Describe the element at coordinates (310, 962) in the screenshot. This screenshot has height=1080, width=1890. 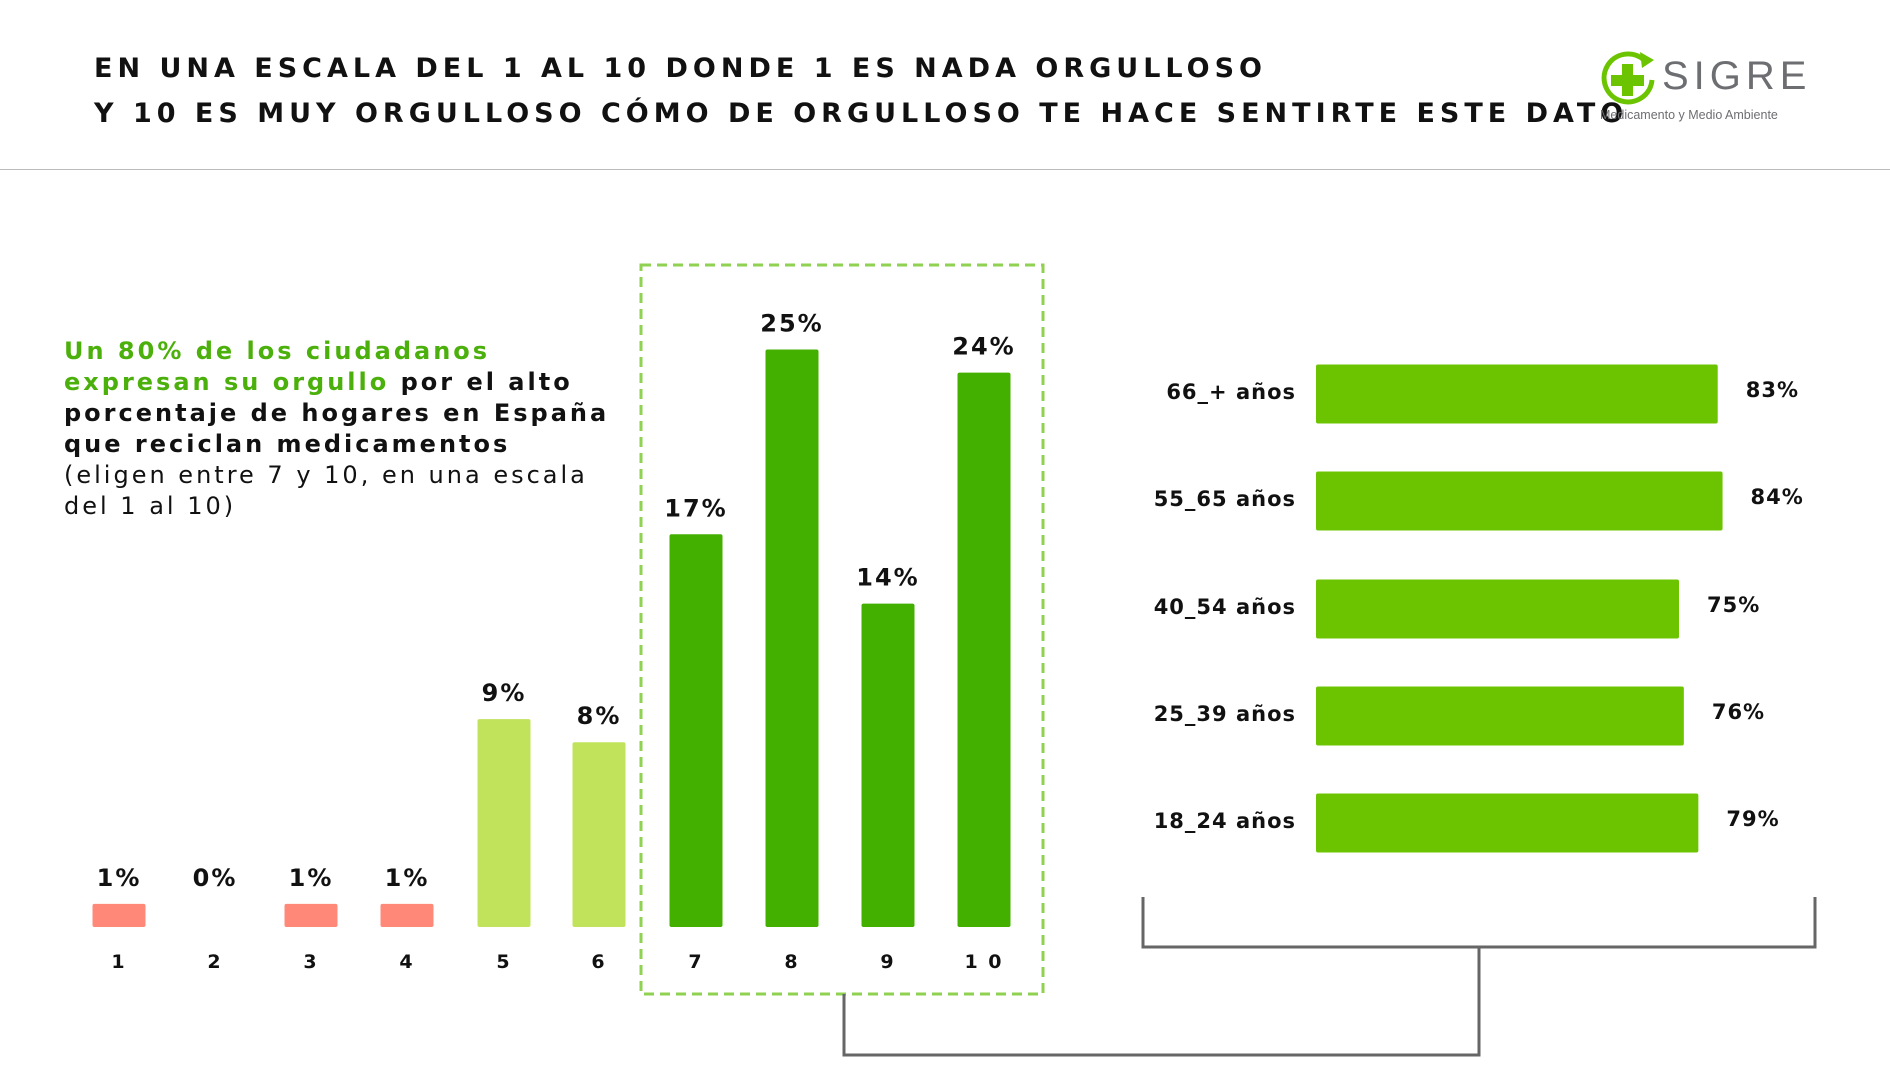
I see `category-label: 3` at that location.